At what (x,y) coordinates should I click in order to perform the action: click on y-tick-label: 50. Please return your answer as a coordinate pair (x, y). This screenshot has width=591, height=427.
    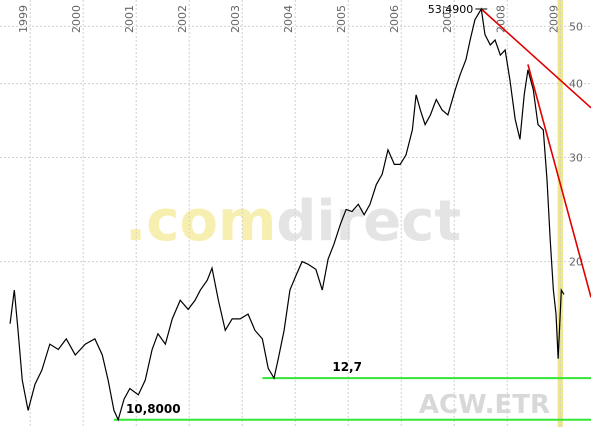
    Looking at the image, I should click on (576, 26).